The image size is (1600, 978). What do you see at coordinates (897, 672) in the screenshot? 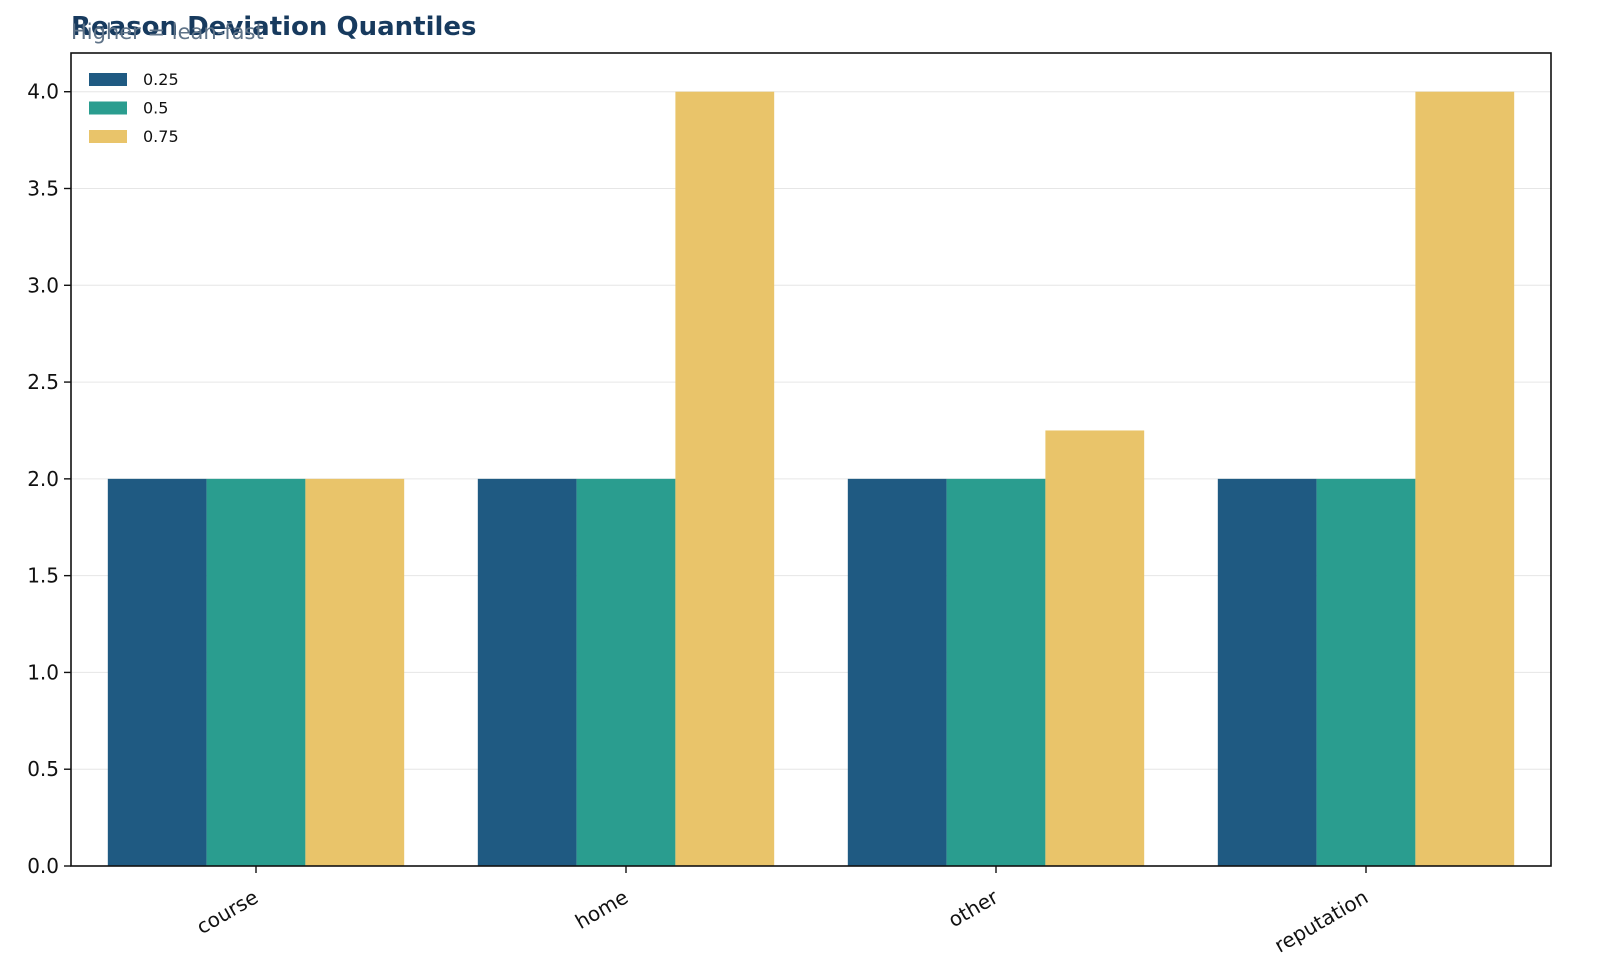
I see `bar-other-0.25` at bounding box center [897, 672].